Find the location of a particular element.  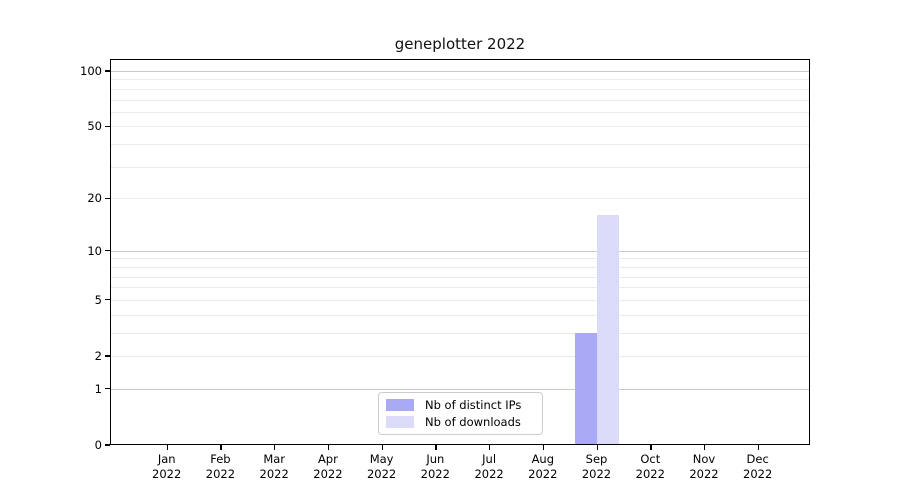

x-tick-month: Jan is located at coordinates (166, 459).